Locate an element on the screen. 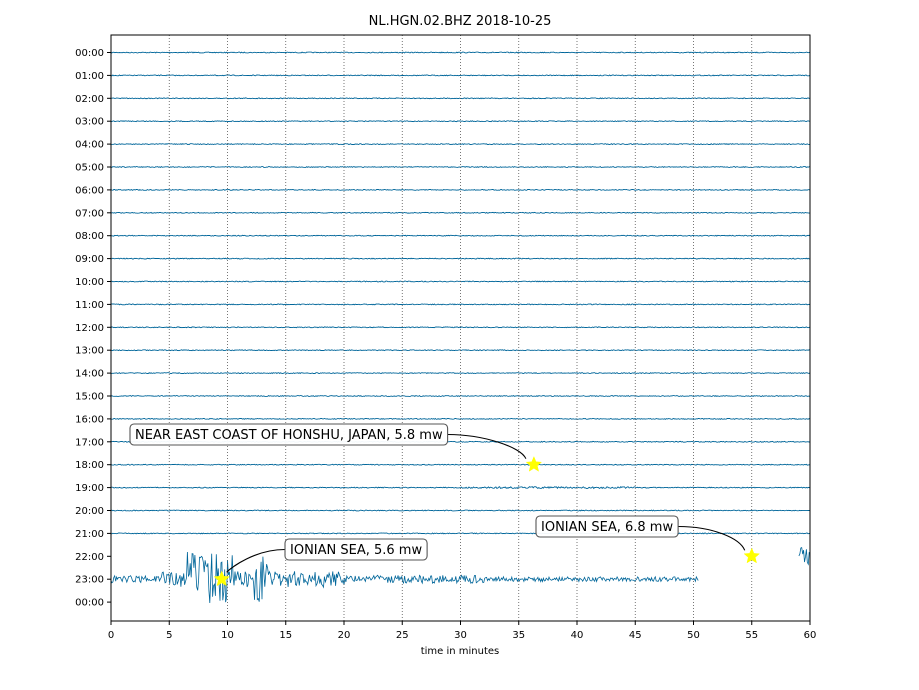 The image size is (919, 690). event-annotation: IONIAN SEA, 5.6 mw is located at coordinates (327, 555).